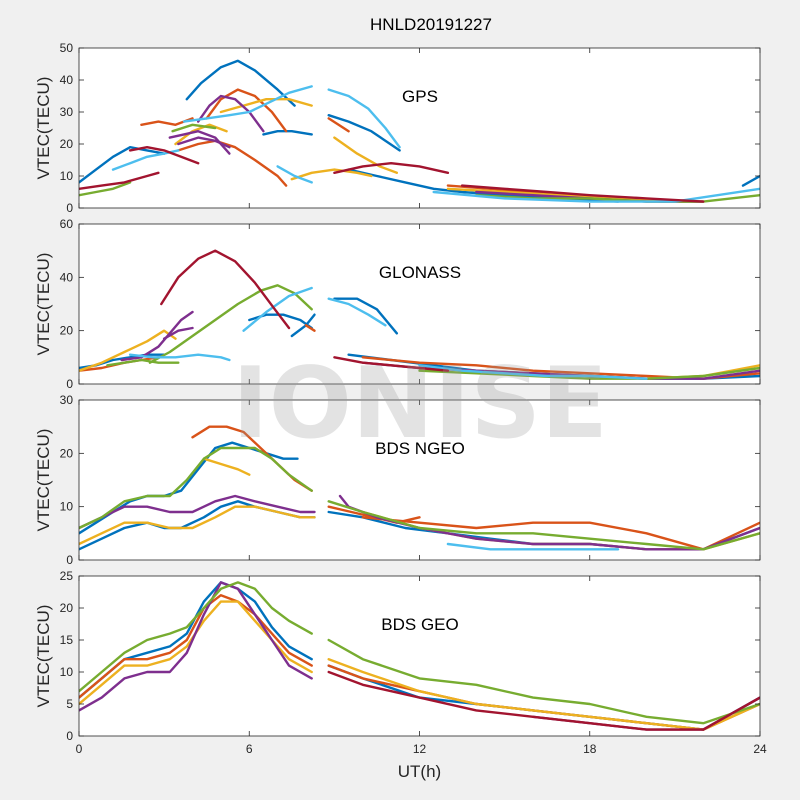 The height and width of the screenshot is (800, 800). Describe the element at coordinates (67, 576) in the screenshot. I see `y-tick-label: 25` at that location.